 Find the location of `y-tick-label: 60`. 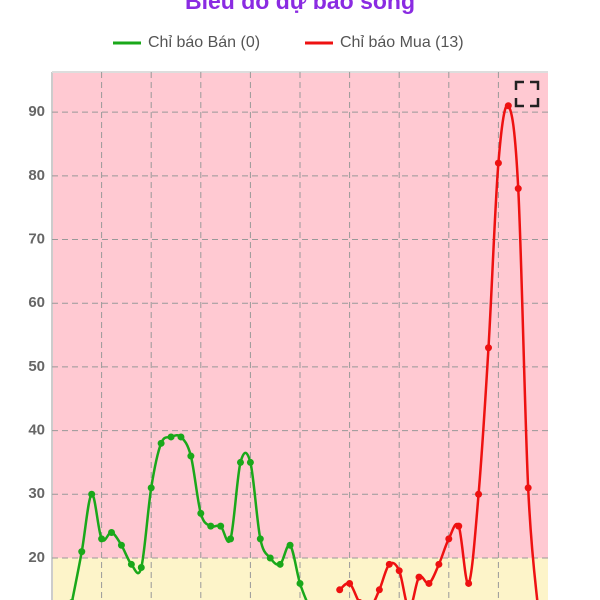

y-tick-label: 60 is located at coordinates (36, 302).